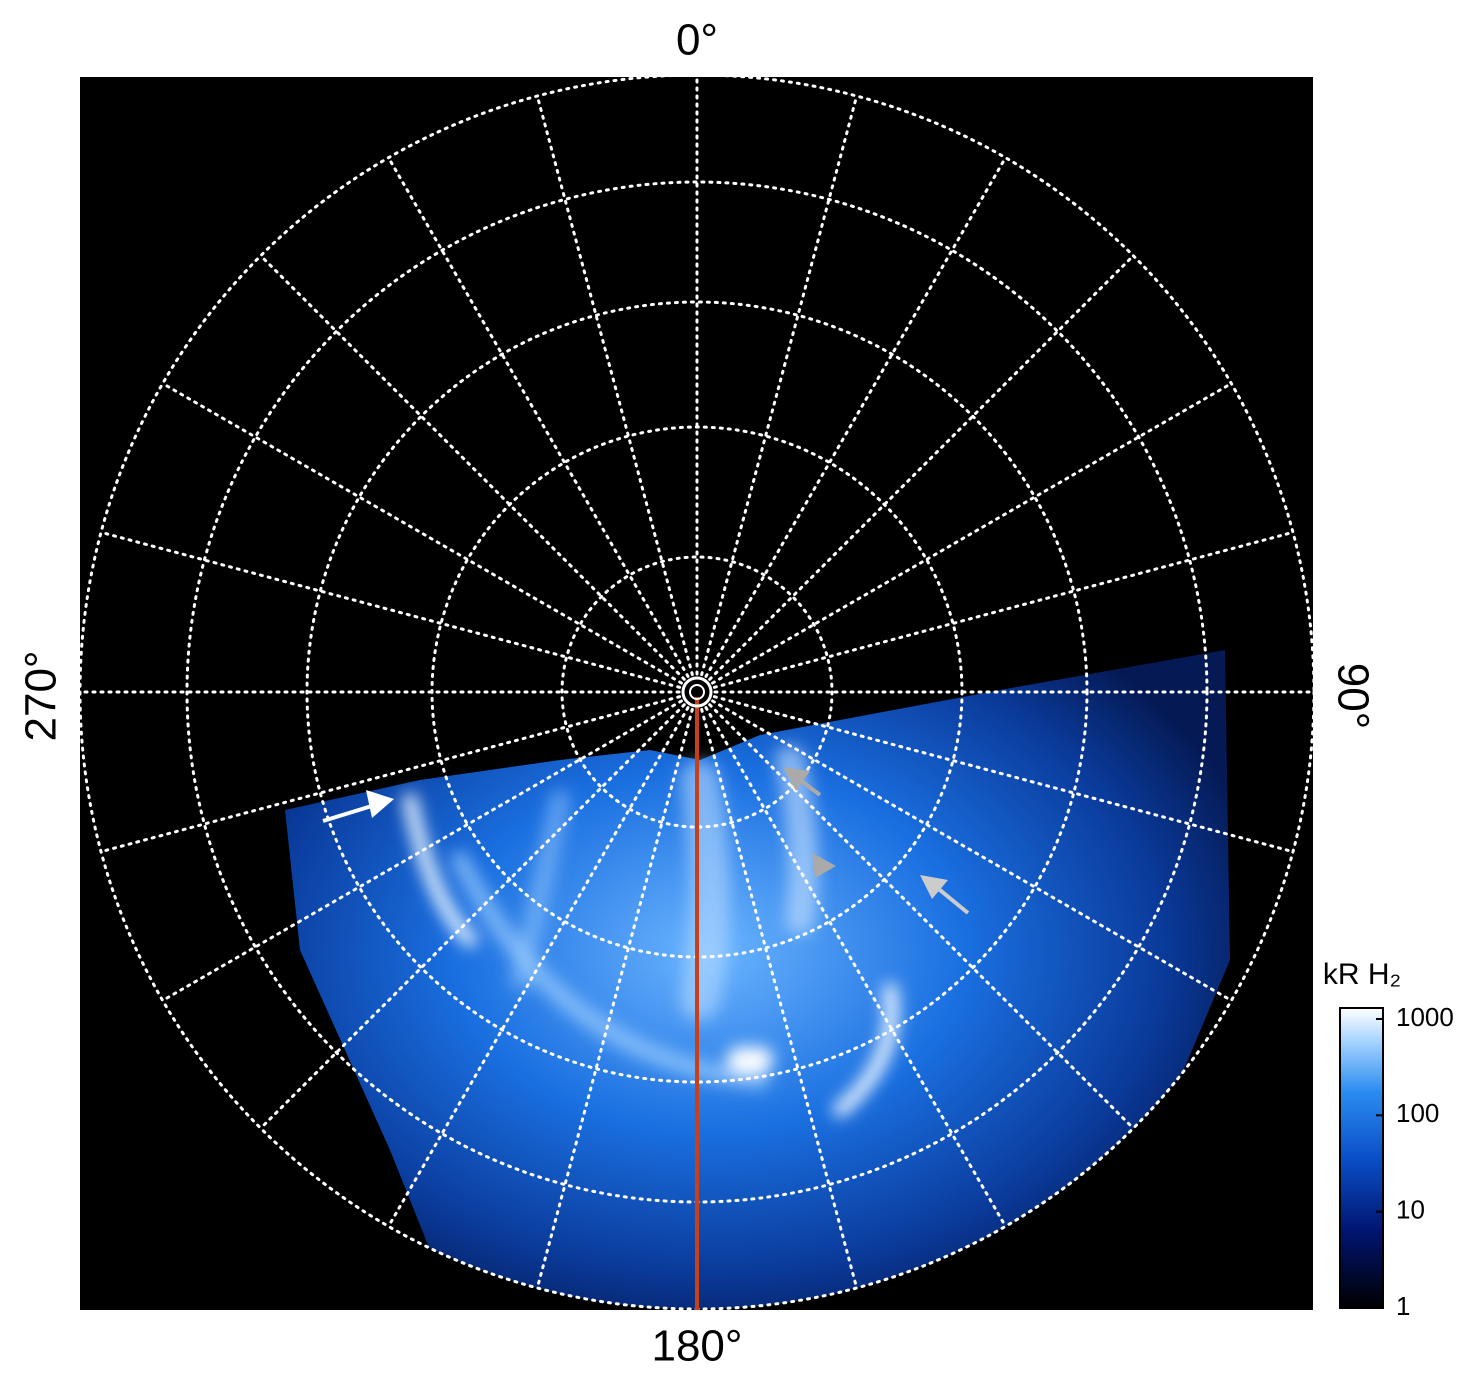 The width and height of the screenshot is (1481, 1386). I want to click on pole-marker, so click(697, 692).